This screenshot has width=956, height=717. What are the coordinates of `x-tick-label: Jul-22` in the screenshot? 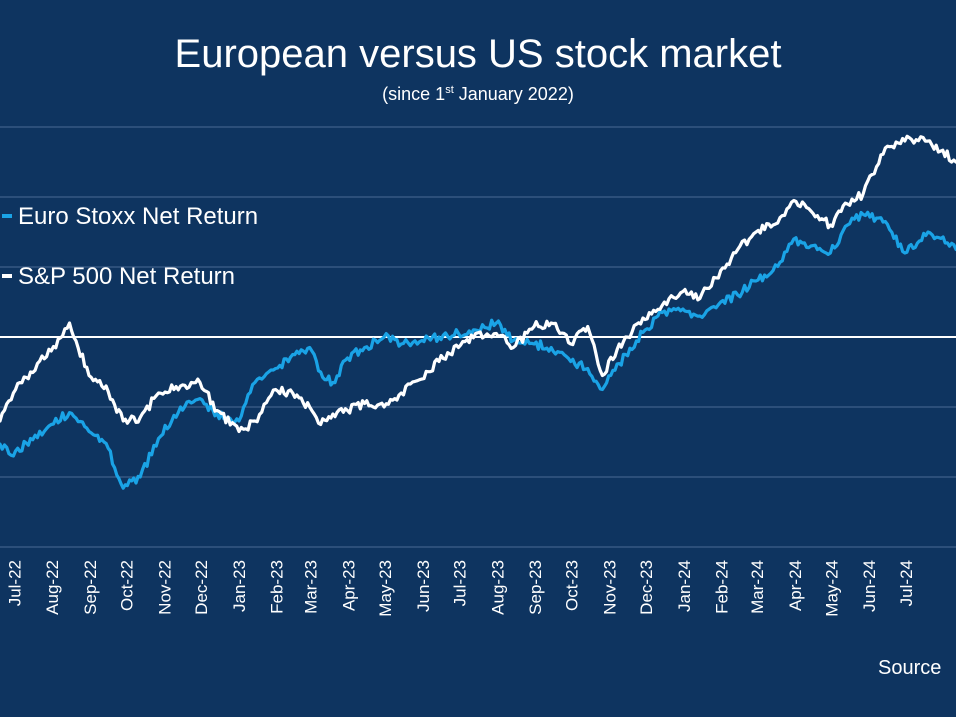 It's located at (14, 583).